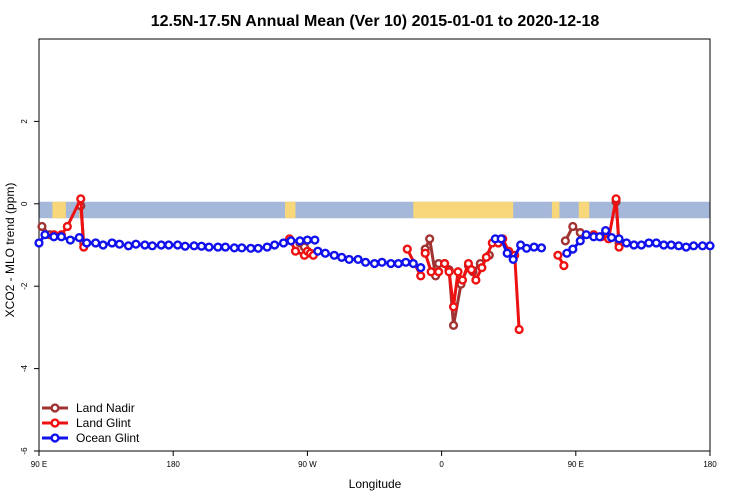 Image resolution: width=750 pixels, height=500 pixels. What do you see at coordinates (375, 484) in the screenshot?
I see `x-axis-label: Longitude` at bounding box center [375, 484].